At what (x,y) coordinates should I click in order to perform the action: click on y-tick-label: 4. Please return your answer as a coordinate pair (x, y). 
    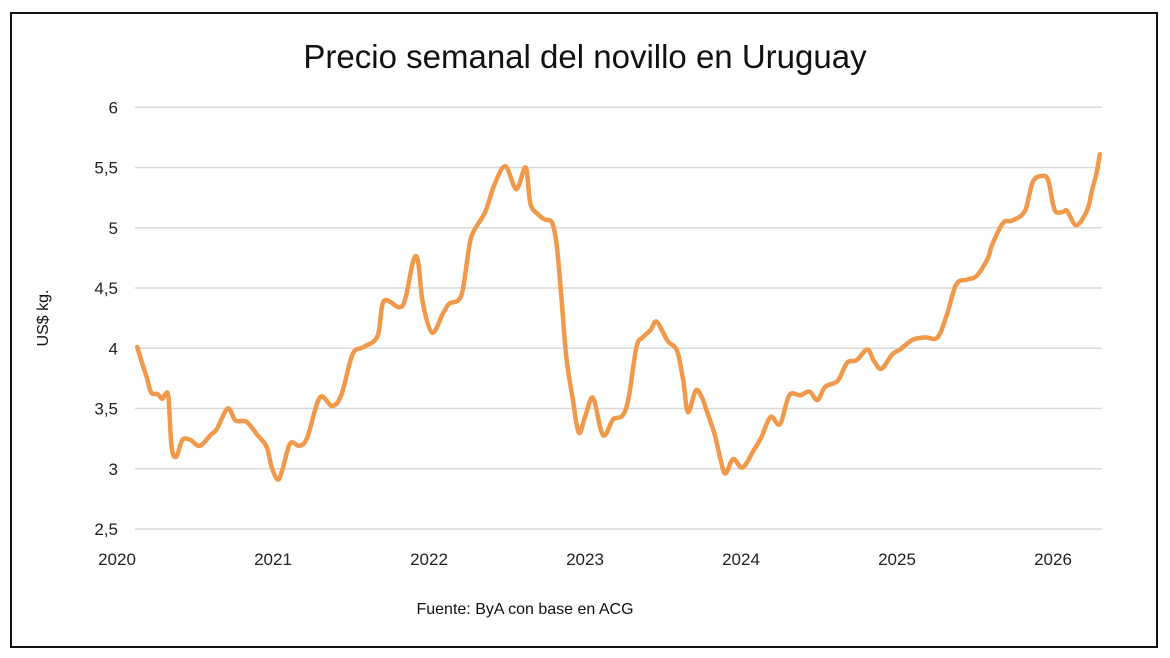
    Looking at the image, I should click on (113, 348).